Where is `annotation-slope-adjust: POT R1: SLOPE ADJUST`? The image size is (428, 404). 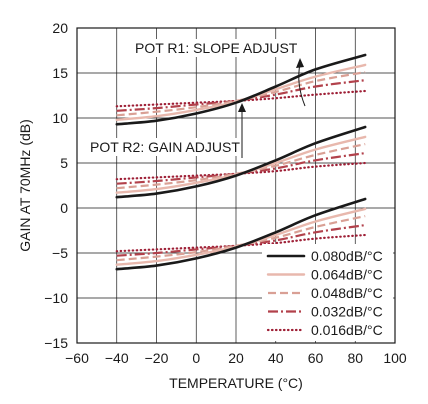
annotation-slope-adjust: POT R1: SLOPE ADJUST is located at coordinates (216, 48).